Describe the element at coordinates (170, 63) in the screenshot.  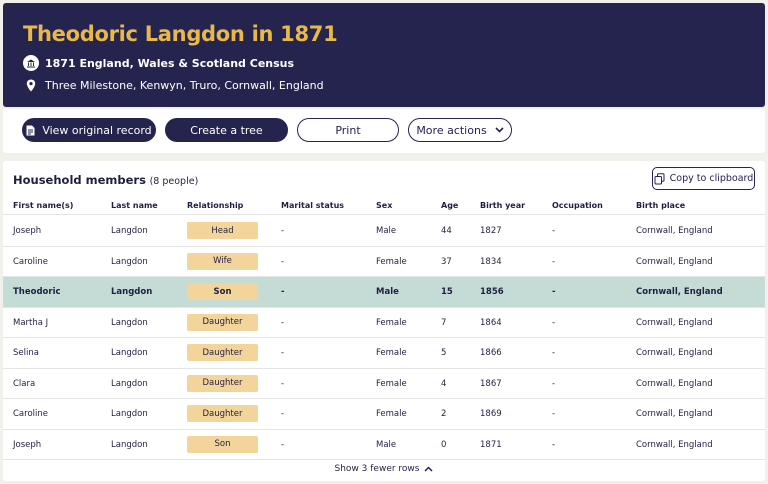
I see `census-name: 1871 England, Wales & Scotland Census` at that location.